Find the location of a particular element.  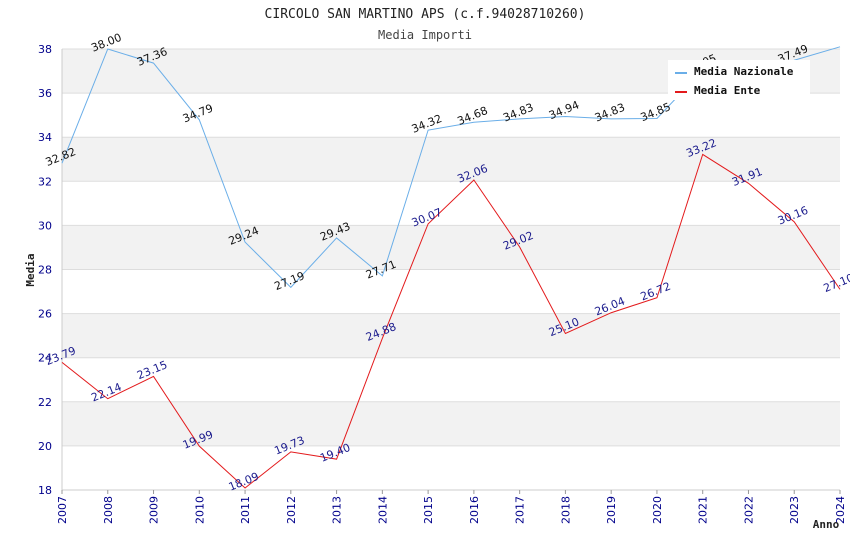

y-tick-label: 38 is located at coordinates (45, 49).